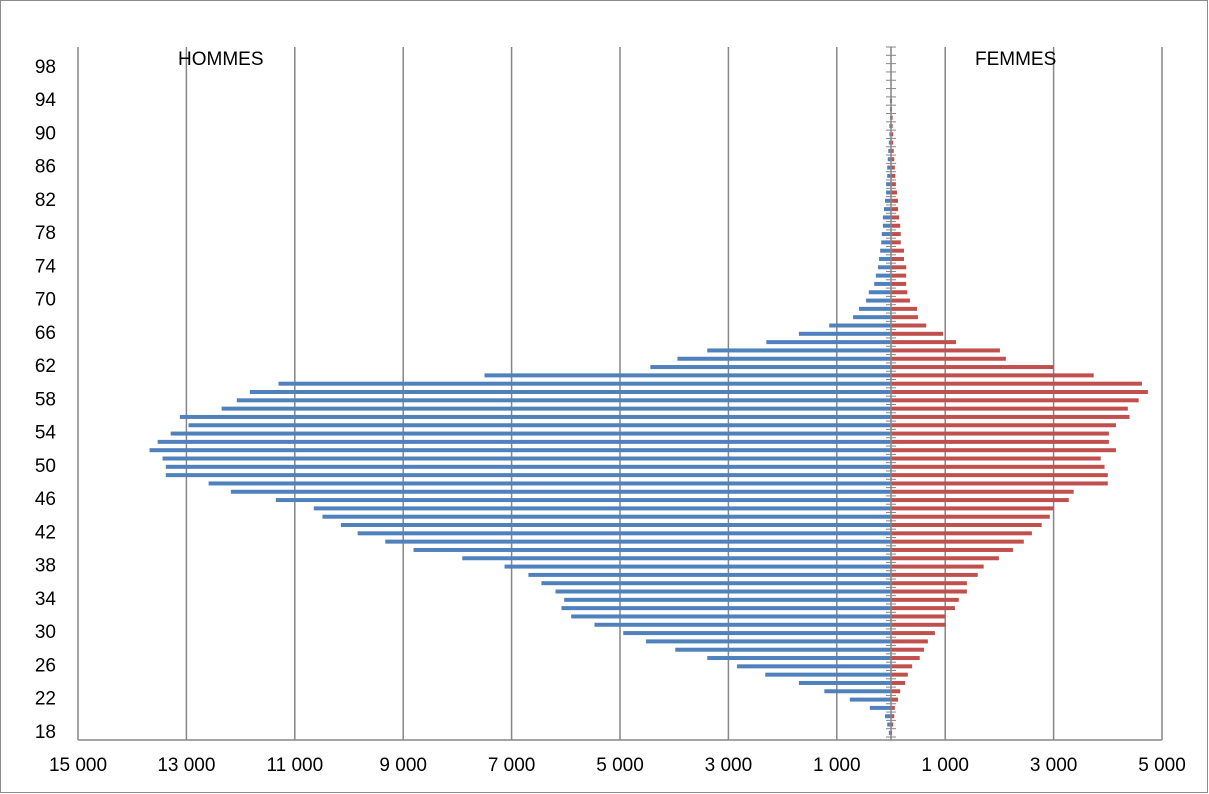 This screenshot has height=794, width=1209. I want to click on series-label: FEMMES, so click(1015, 59).